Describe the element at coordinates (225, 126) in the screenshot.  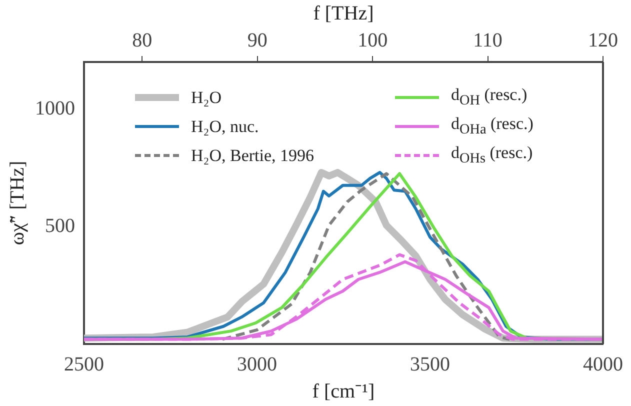
I see `legend-label: H₂O, nuc.` at that location.